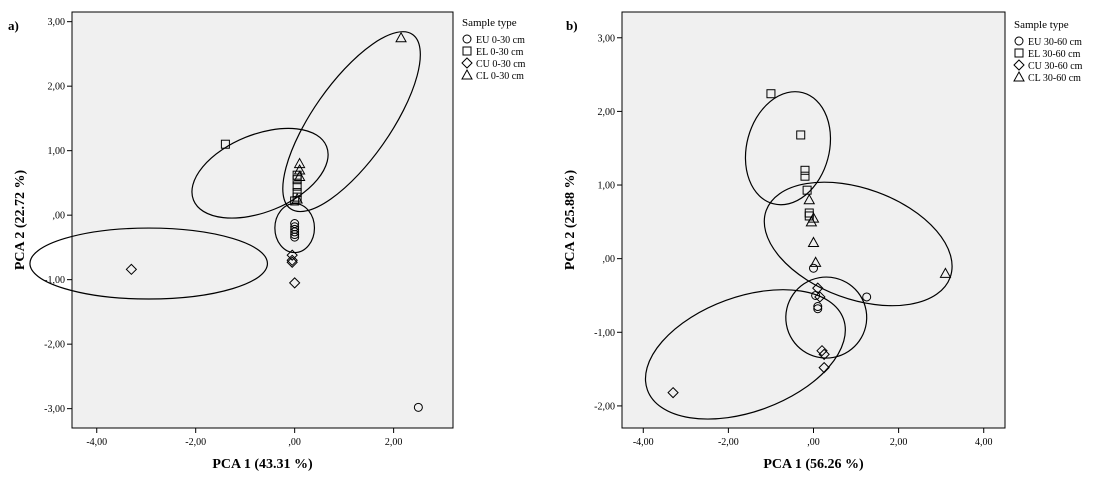 Image resolution: width=1102 pixels, height=482 pixels. What do you see at coordinates (262, 464) in the screenshot?
I see `x-axis-label-a: PCA 1 (43.31 %)` at bounding box center [262, 464].